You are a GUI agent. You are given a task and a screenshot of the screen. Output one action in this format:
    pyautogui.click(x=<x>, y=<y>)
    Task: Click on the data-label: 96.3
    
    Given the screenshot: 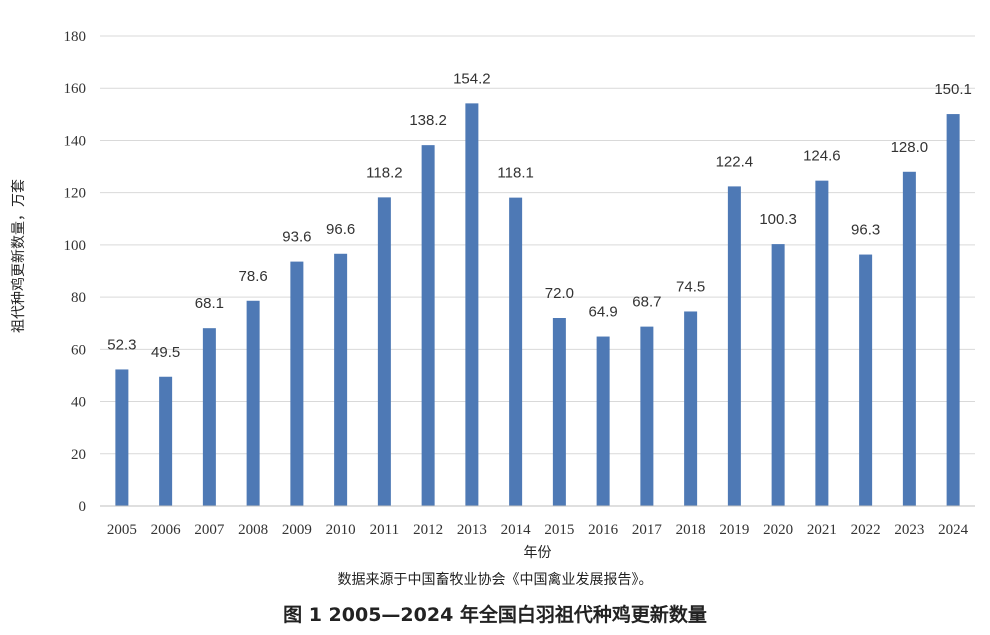 What is the action you would take?
    pyautogui.click(x=865, y=230)
    